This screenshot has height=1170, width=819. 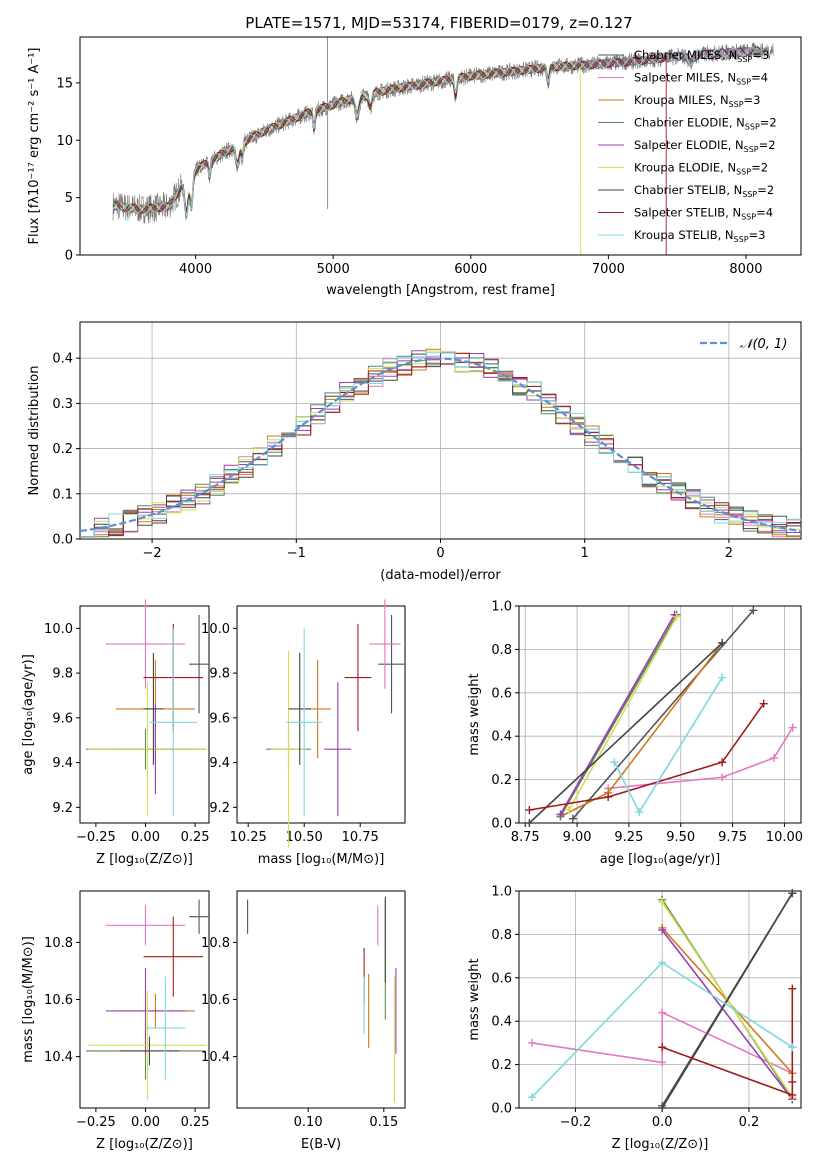 What do you see at coordinates (321, 859) in the screenshot?
I see `x-axis-label: mass [log₁₀(M/M⊙)]` at bounding box center [321, 859].